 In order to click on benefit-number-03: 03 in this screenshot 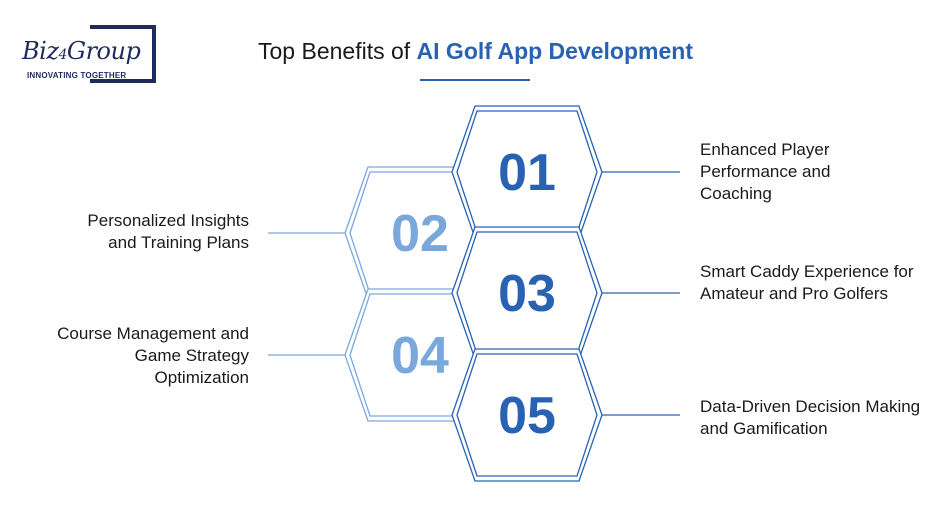, I will do `click(527, 294)`.